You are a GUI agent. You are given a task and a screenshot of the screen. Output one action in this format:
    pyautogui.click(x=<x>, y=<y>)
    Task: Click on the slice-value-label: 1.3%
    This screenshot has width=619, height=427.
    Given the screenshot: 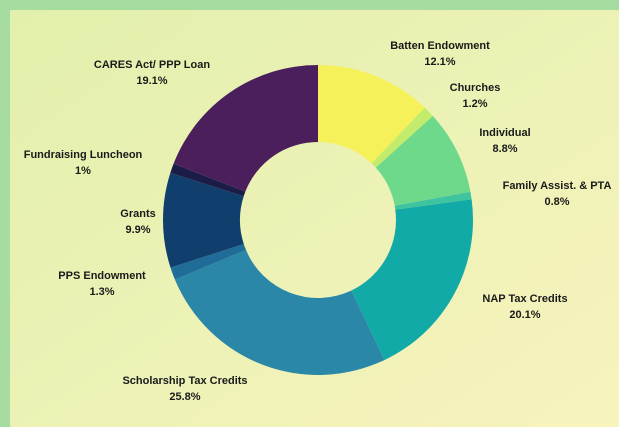 What is the action you would take?
    pyautogui.click(x=101, y=292)
    